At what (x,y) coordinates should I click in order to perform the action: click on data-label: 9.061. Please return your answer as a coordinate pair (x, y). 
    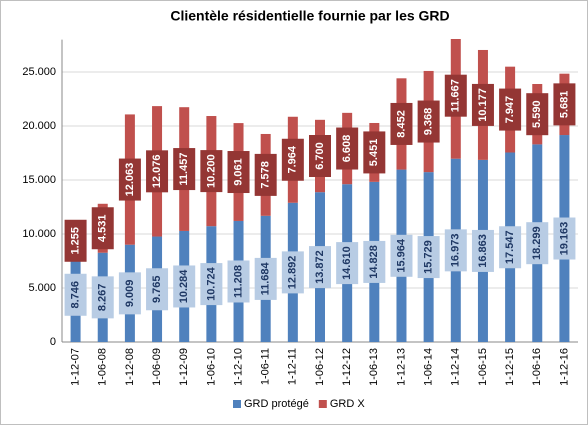
    Looking at the image, I should click on (238, 172).